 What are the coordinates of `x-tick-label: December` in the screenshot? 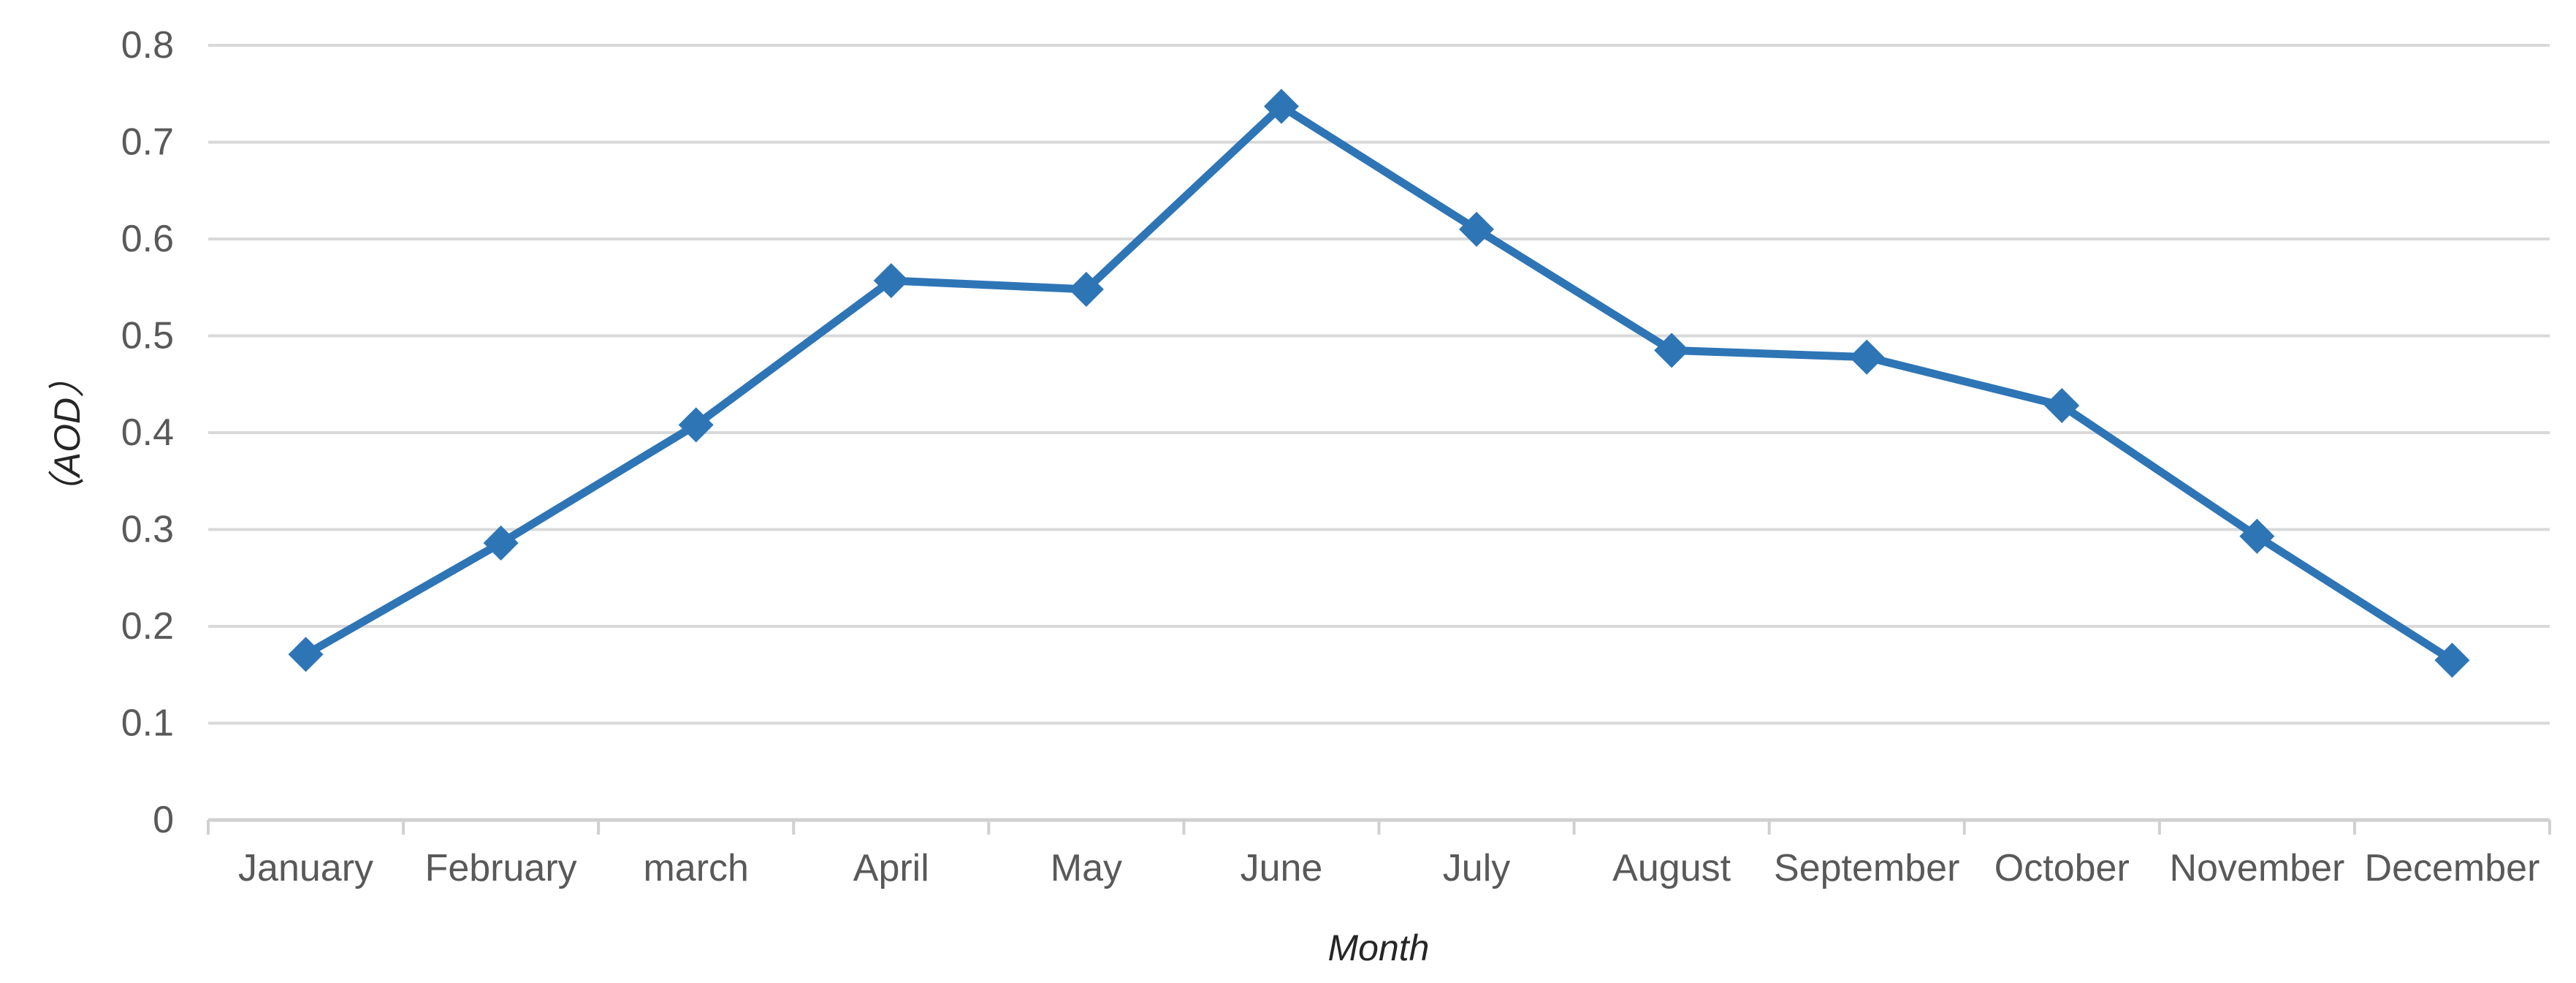 It's located at (2452, 868).